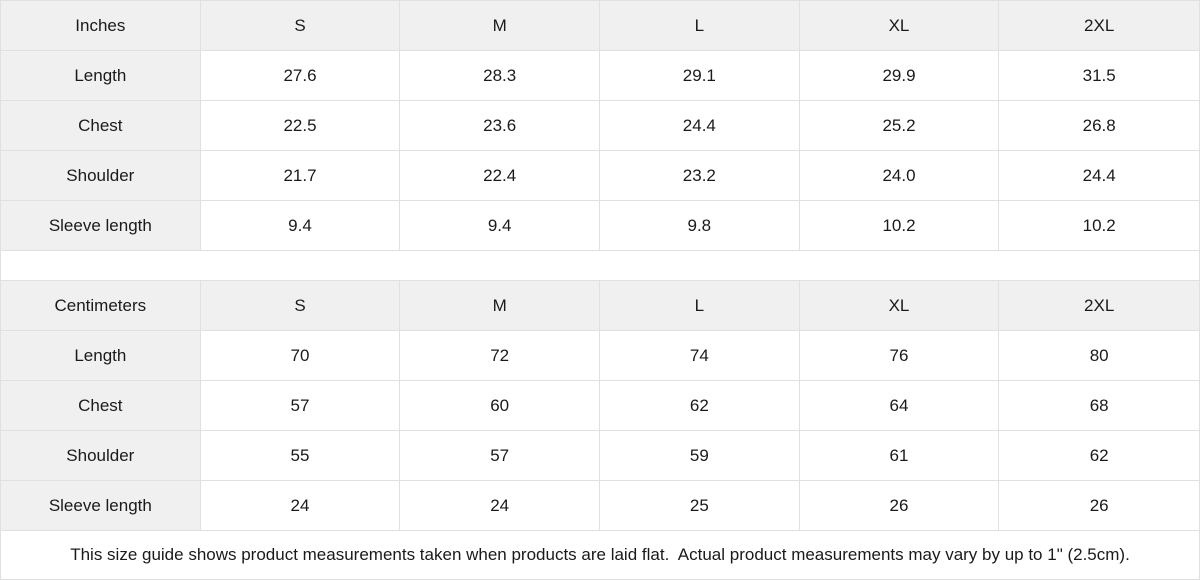 The width and height of the screenshot is (1200, 580). What do you see at coordinates (500, 406) in the screenshot?
I see `value-cell: 60` at bounding box center [500, 406].